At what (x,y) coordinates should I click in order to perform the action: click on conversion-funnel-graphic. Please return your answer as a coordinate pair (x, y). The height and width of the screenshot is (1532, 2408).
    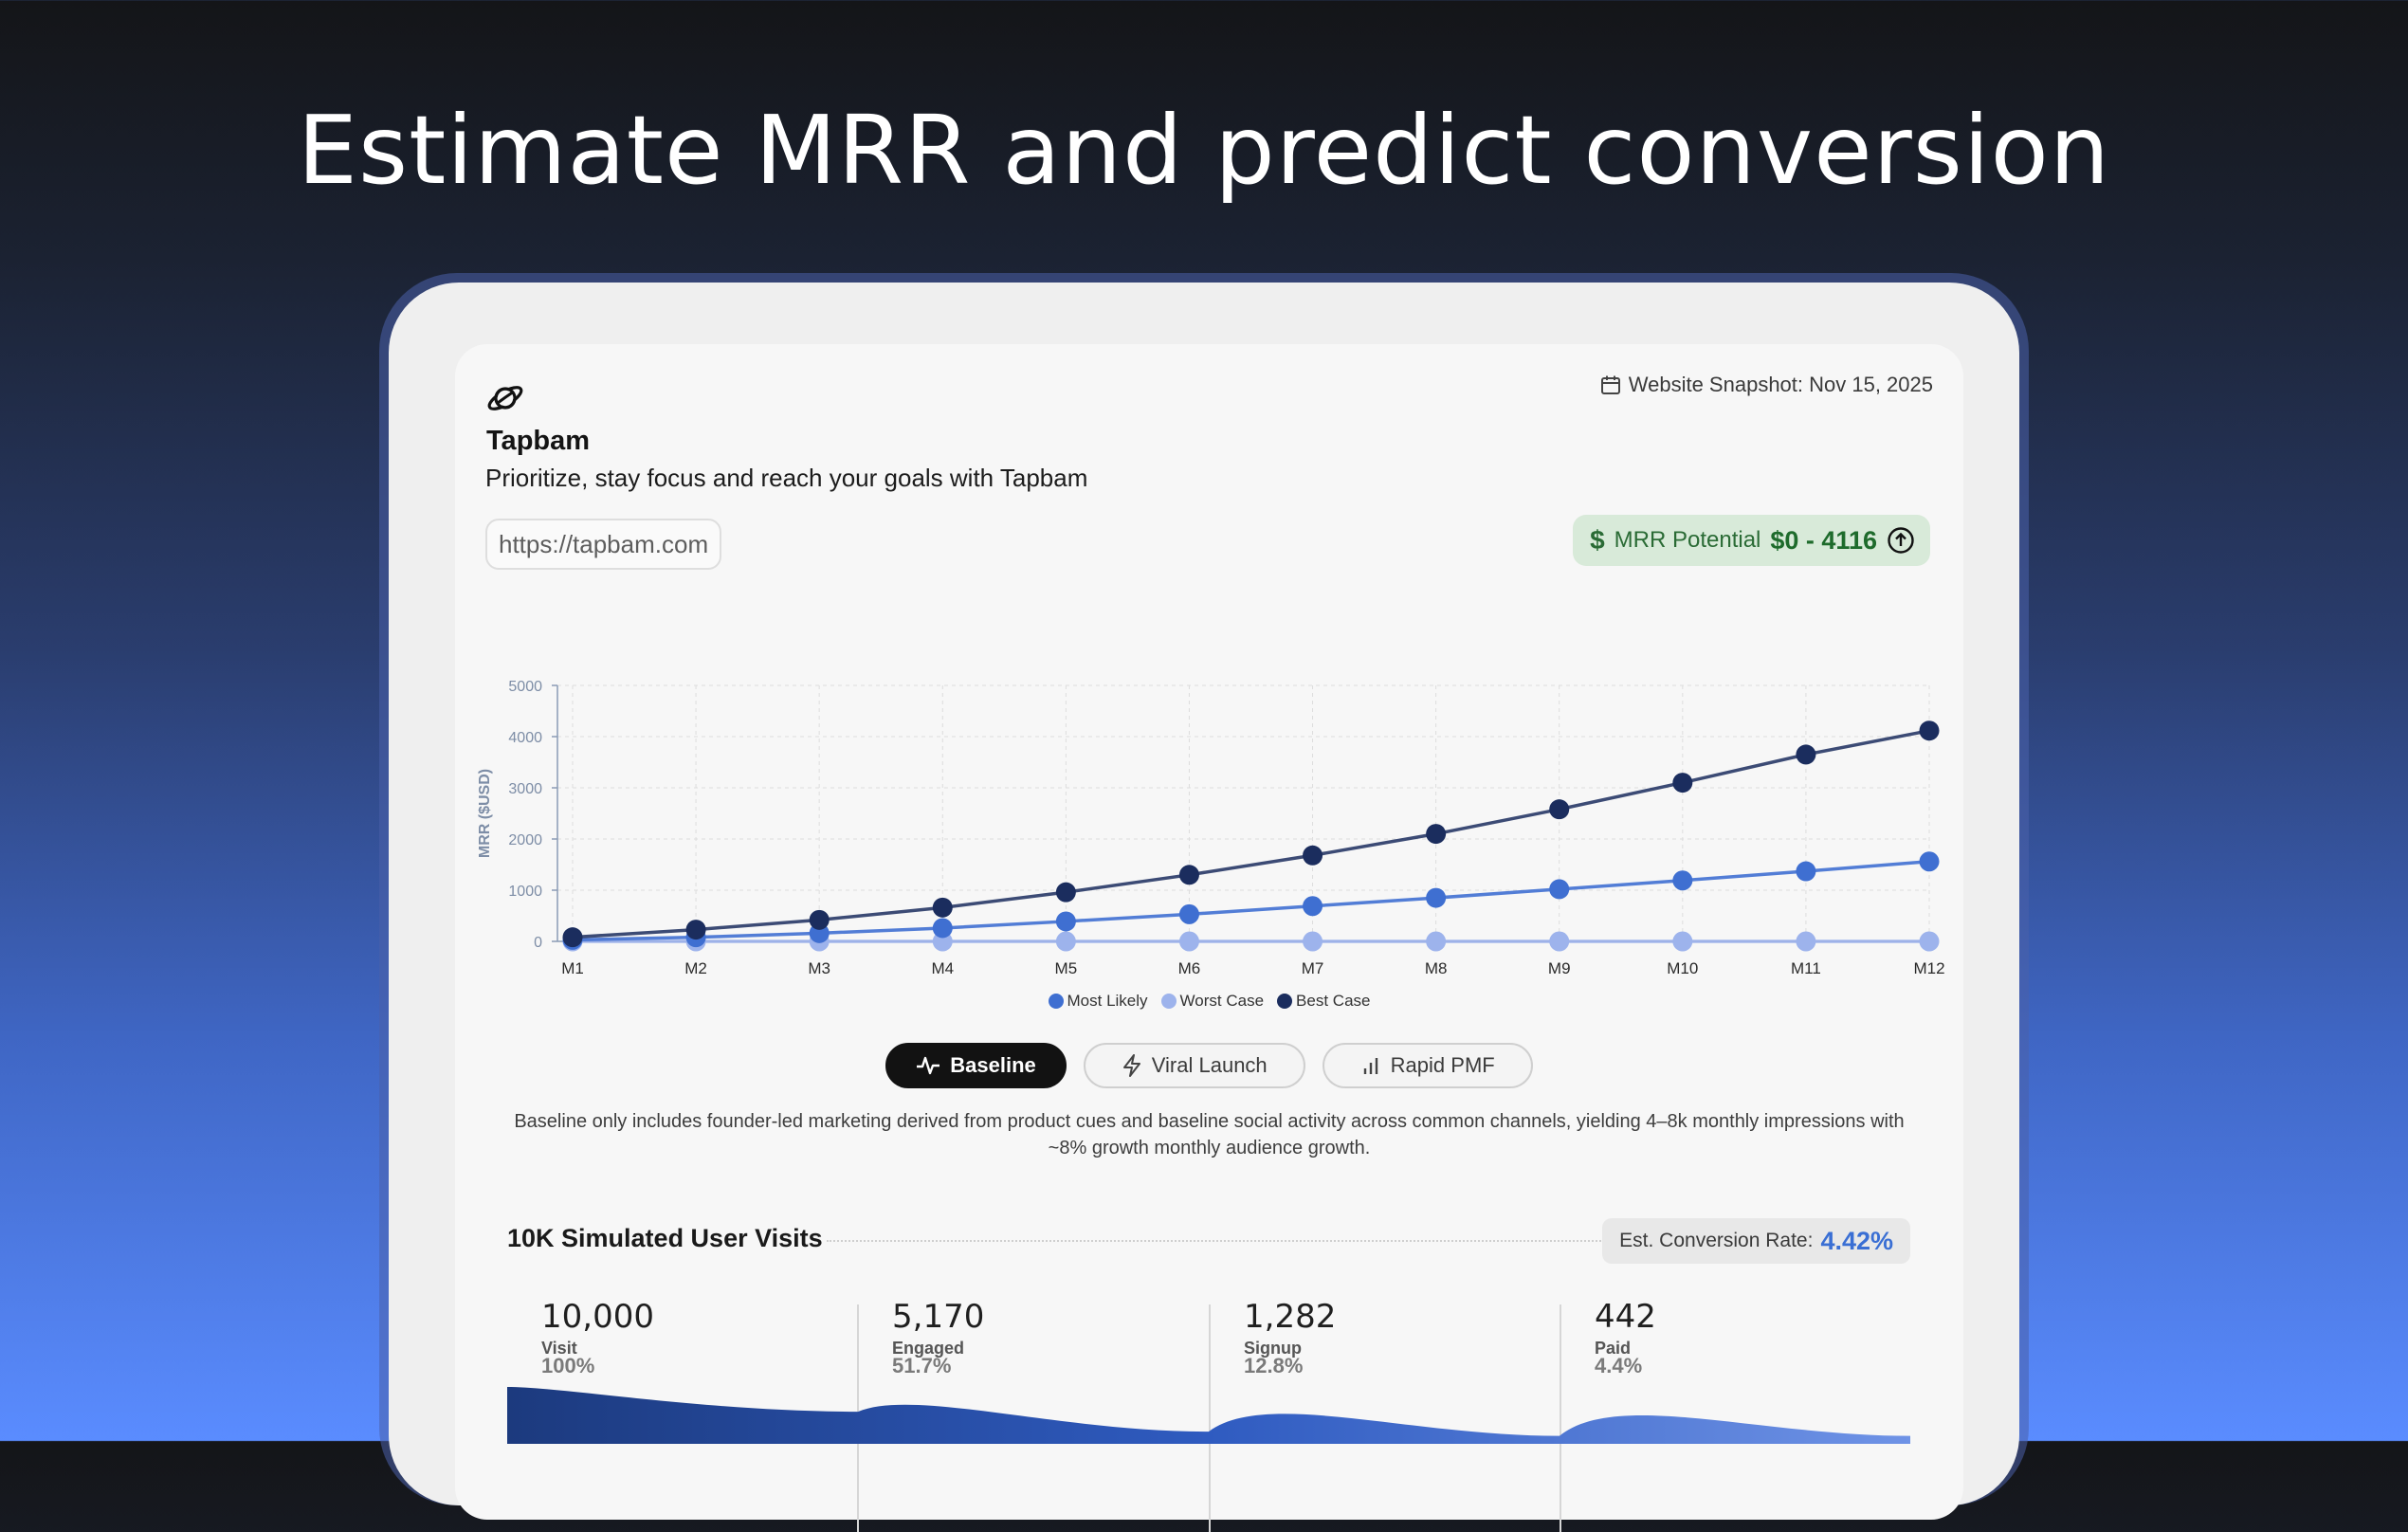
    Looking at the image, I should click on (1208, 1415).